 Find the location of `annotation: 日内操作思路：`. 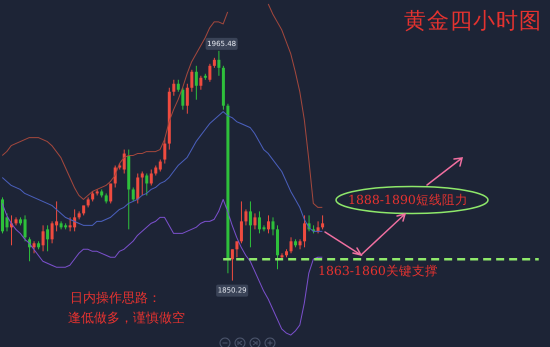

annotation: 日内操作思路： is located at coordinates (115, 299).